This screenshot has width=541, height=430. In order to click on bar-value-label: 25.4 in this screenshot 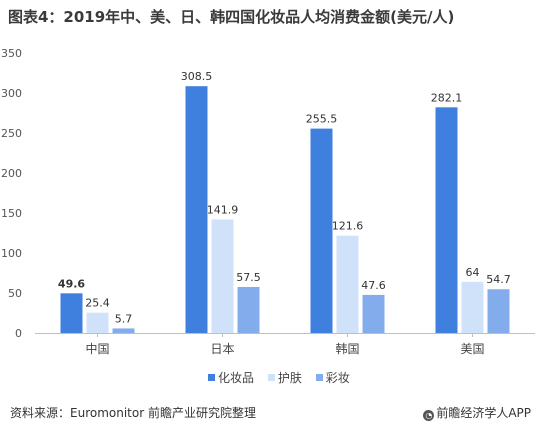, I will do `click(97, 303)`.